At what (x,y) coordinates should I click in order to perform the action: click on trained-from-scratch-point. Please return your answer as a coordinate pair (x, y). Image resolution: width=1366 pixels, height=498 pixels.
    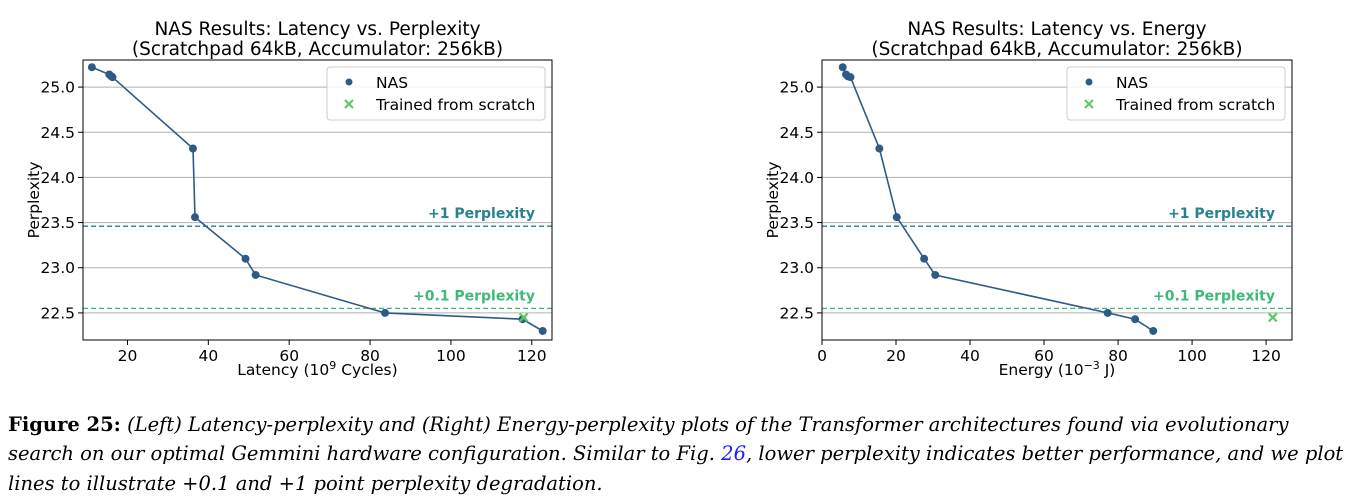
    Looking at the image, I should click on (1273, 317).